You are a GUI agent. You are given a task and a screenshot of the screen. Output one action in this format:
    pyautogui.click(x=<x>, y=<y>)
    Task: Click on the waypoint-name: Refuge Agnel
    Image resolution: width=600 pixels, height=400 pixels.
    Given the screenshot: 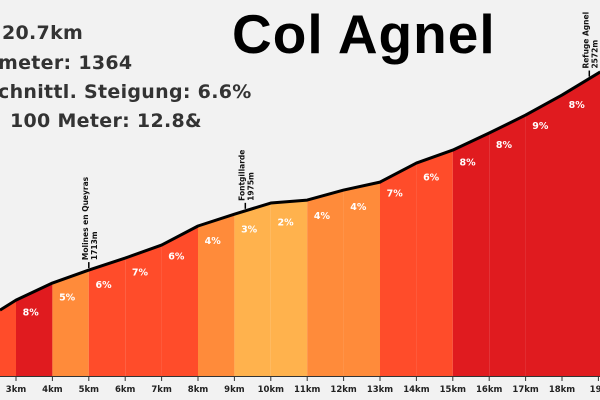 What is the action you would take?
    pyautogui.click(x=585, y=40)
    